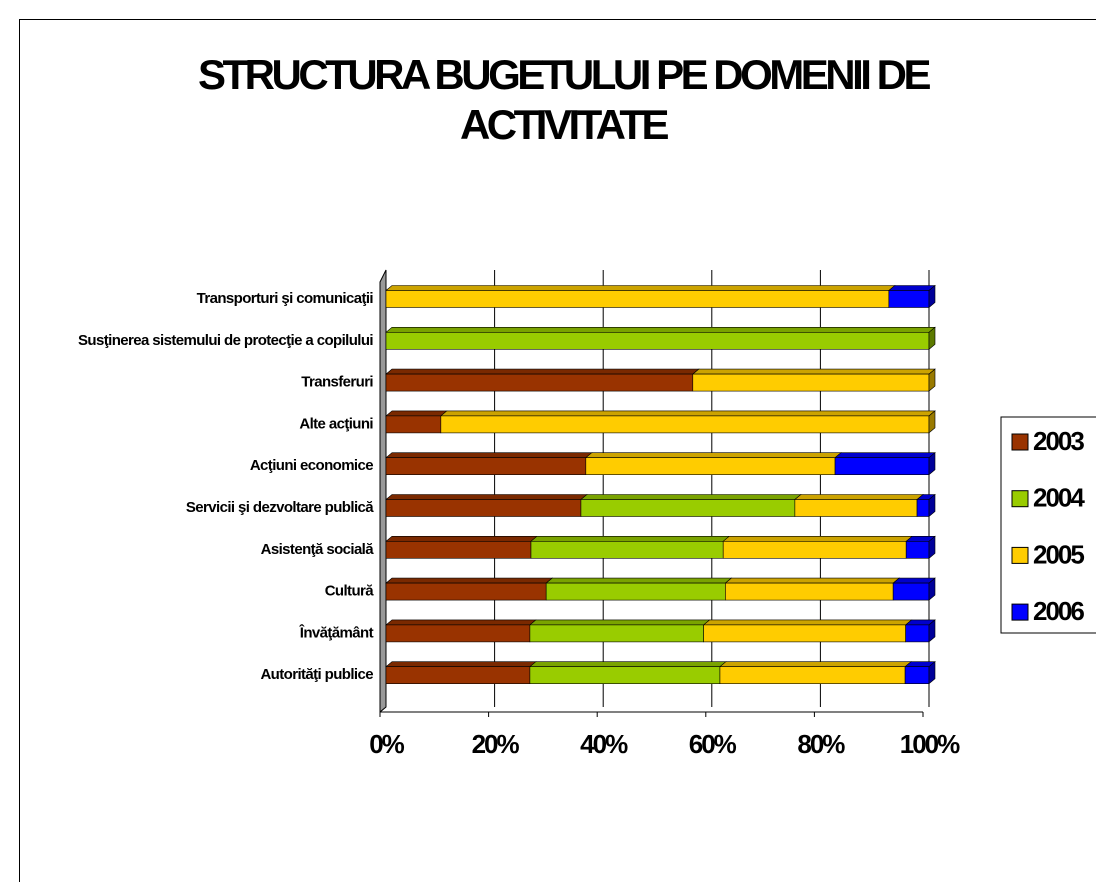 The height and width of the screenshot is (882, 1096). I want to click on x-tick-label: 0%, so click(386, 744).